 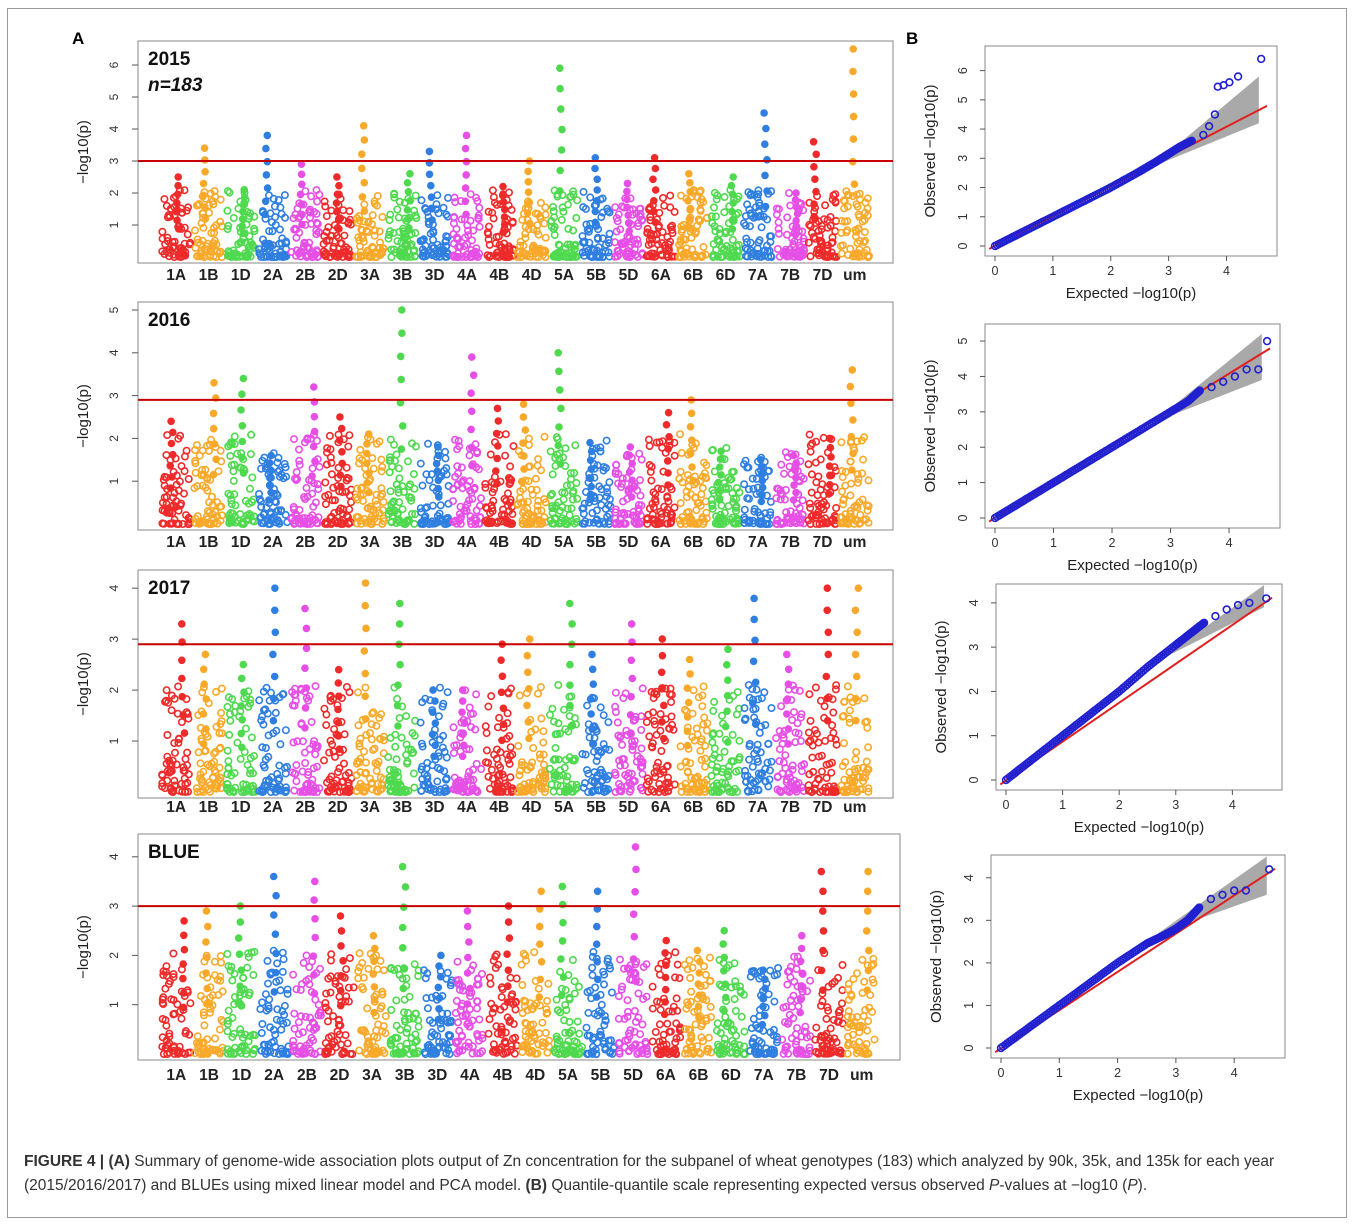 What do you see at coordinates (209, 1075) in the screenshot?
I see `x-tick-label: 1B` at bounding box center [209, 1075].